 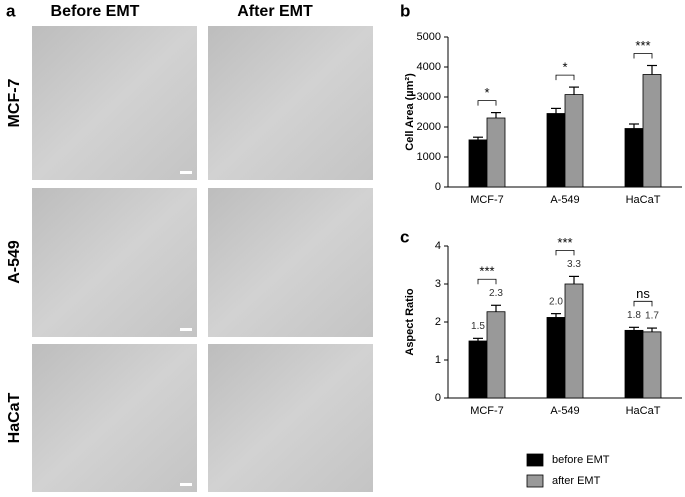 What do you see at coordinates (438, 322) in the screenshot?
I see `y-tick-label: 2` at bounding box center [438, 322].